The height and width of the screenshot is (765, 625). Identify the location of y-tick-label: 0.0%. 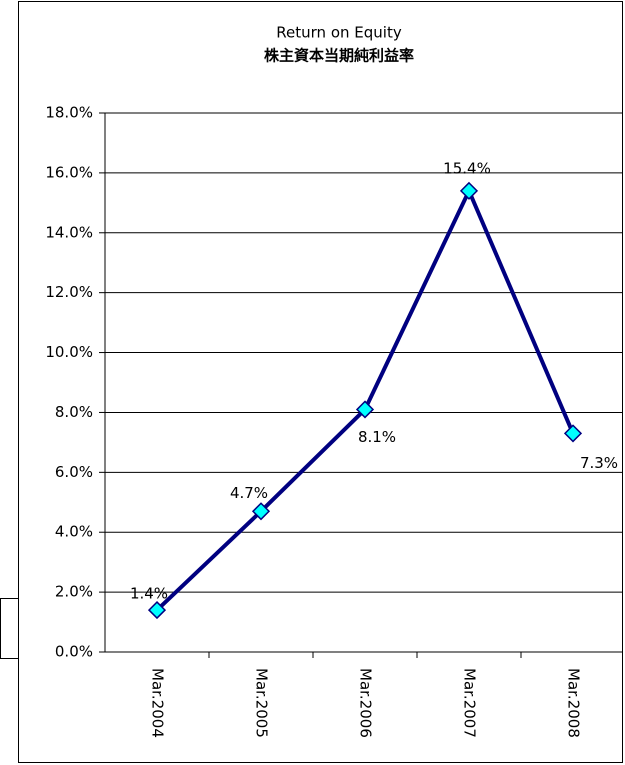
(74, 652).